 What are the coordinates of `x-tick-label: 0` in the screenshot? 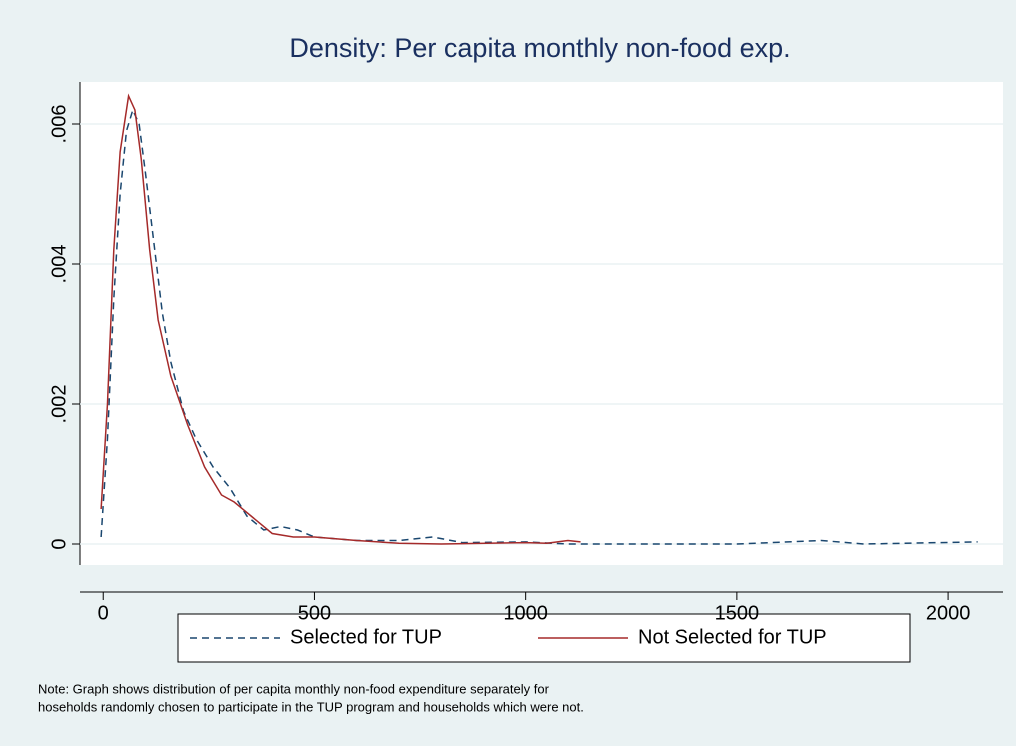 It's located at (103, 613).